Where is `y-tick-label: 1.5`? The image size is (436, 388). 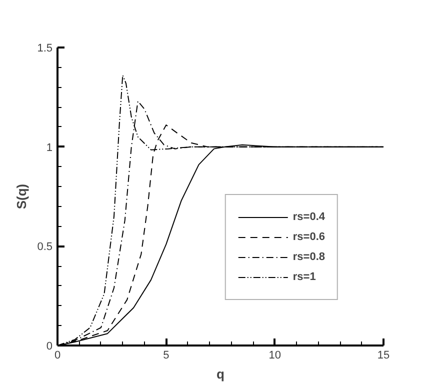
y-tick-label: 1.5 is located at coordinates (45, 48).